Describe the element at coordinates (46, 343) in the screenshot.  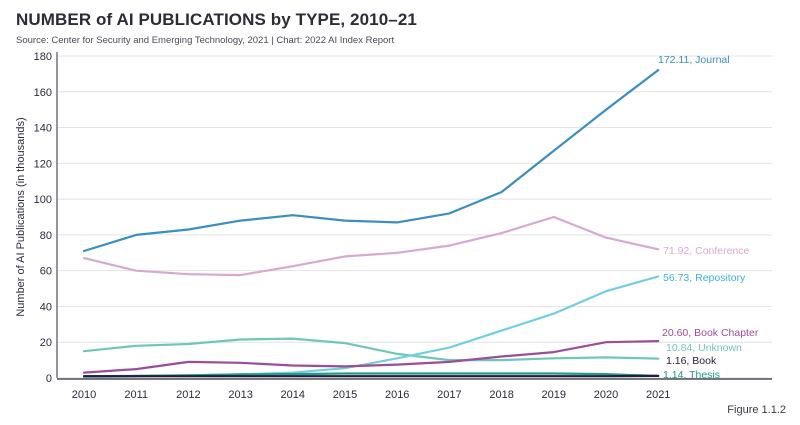
I see `y-tick-label: 20` at that location.